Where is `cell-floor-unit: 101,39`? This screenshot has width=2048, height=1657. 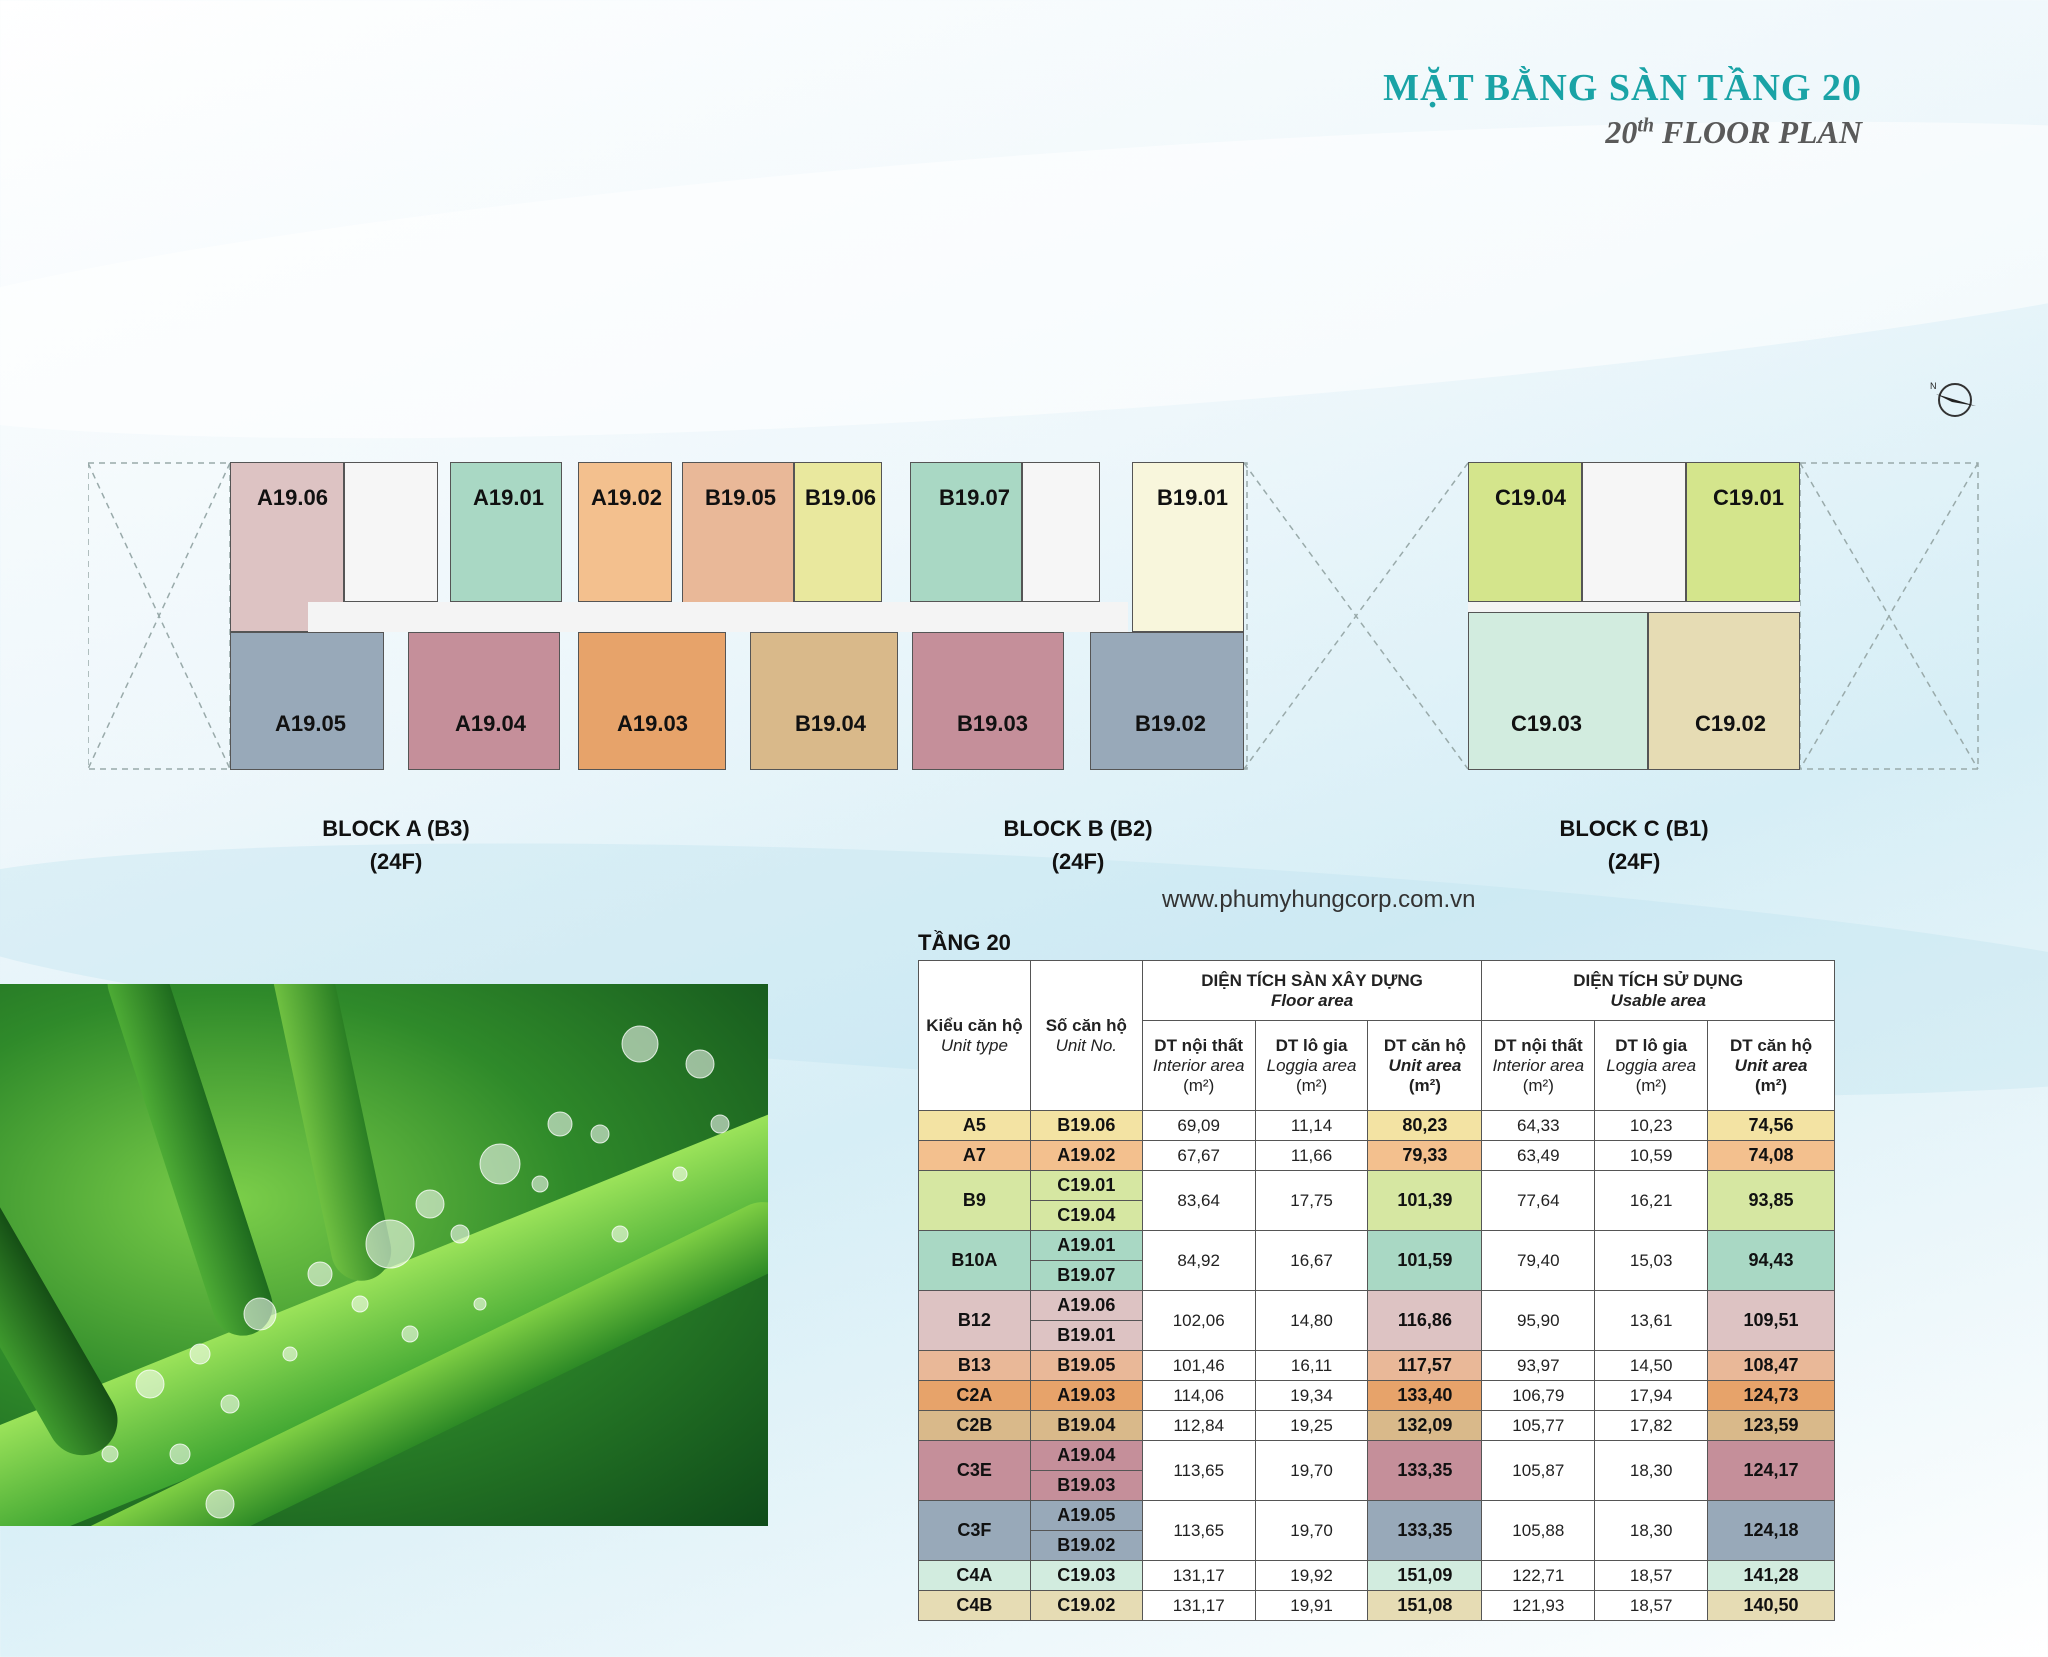 cell-floor-unit: 101,39 is located at coordinates (1425, 1200).